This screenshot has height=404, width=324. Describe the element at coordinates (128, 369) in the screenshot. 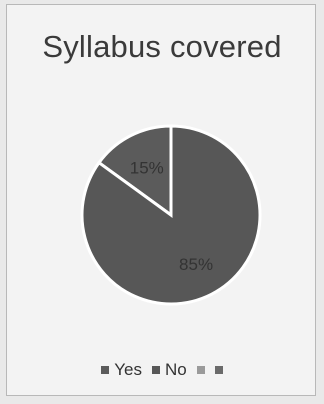

I see `legend-label-0: Yes` at that location.